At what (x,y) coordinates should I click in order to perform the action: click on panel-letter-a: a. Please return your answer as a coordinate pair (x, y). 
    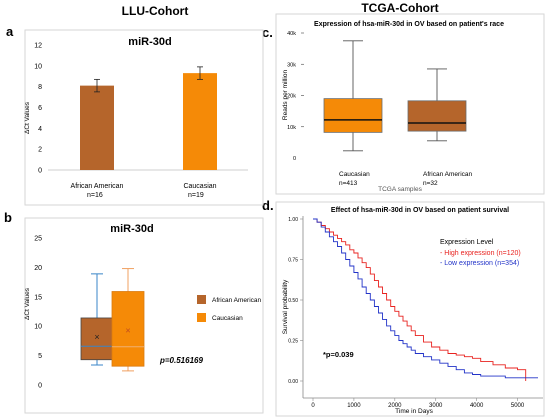
    Looking at the image, I should click on (10, 31).